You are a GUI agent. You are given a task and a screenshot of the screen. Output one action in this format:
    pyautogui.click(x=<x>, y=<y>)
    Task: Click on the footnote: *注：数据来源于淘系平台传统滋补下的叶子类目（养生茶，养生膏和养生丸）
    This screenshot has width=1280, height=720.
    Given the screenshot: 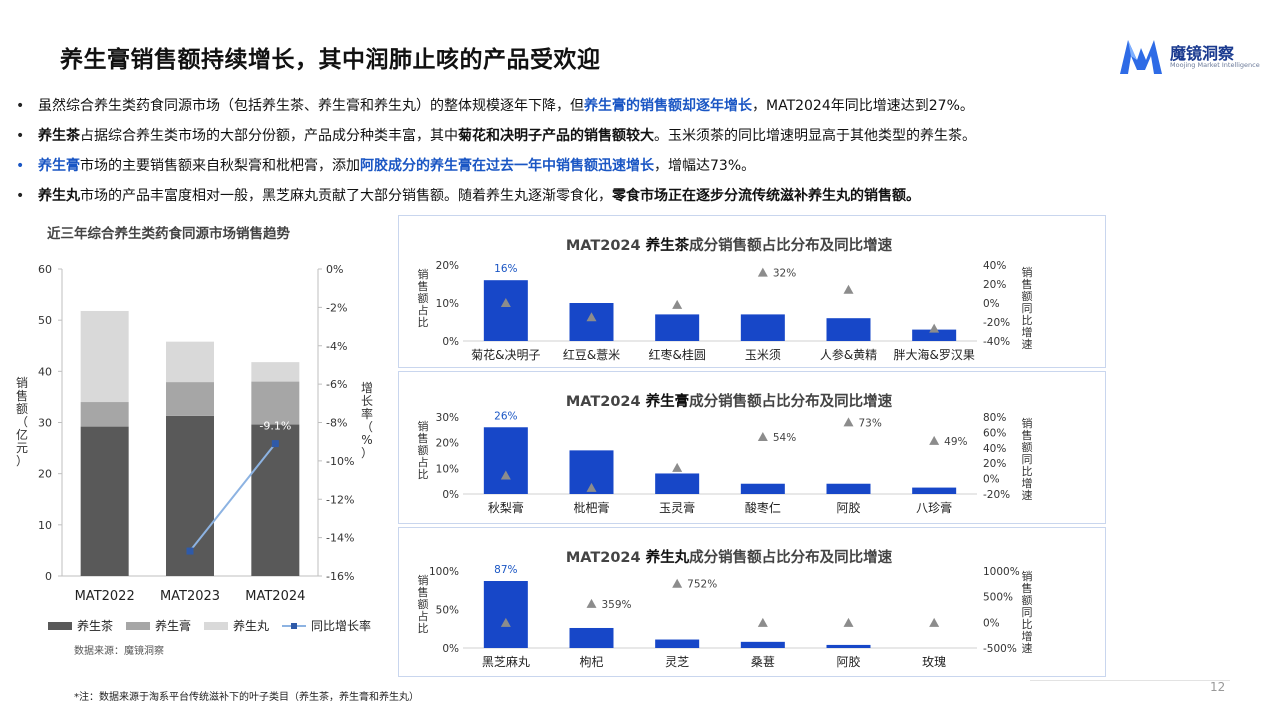 What is the action you would take?
    pyautogui.click(x=246, y=697)
    